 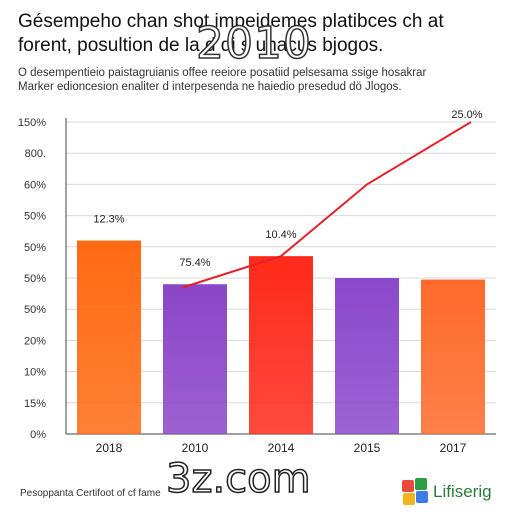 What do you see at coordinates (453, 448) in the screenshot?
I see `x-tick-label: 2017` at bounding box center [453, 448].